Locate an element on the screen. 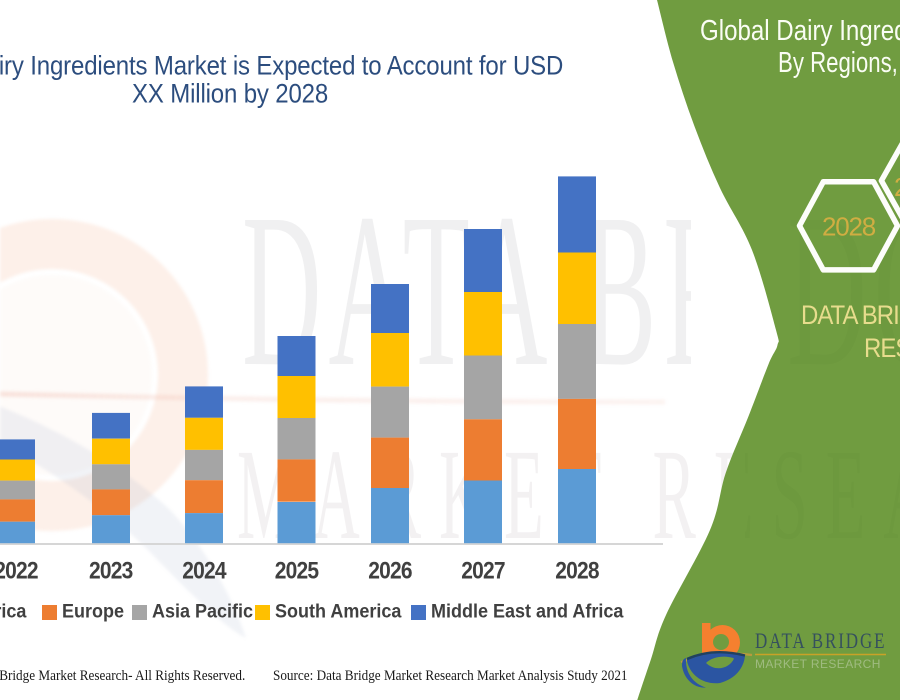 This screenshot has height=700, width=900. svg-text: 2028 is located at coordinates (849, 227).